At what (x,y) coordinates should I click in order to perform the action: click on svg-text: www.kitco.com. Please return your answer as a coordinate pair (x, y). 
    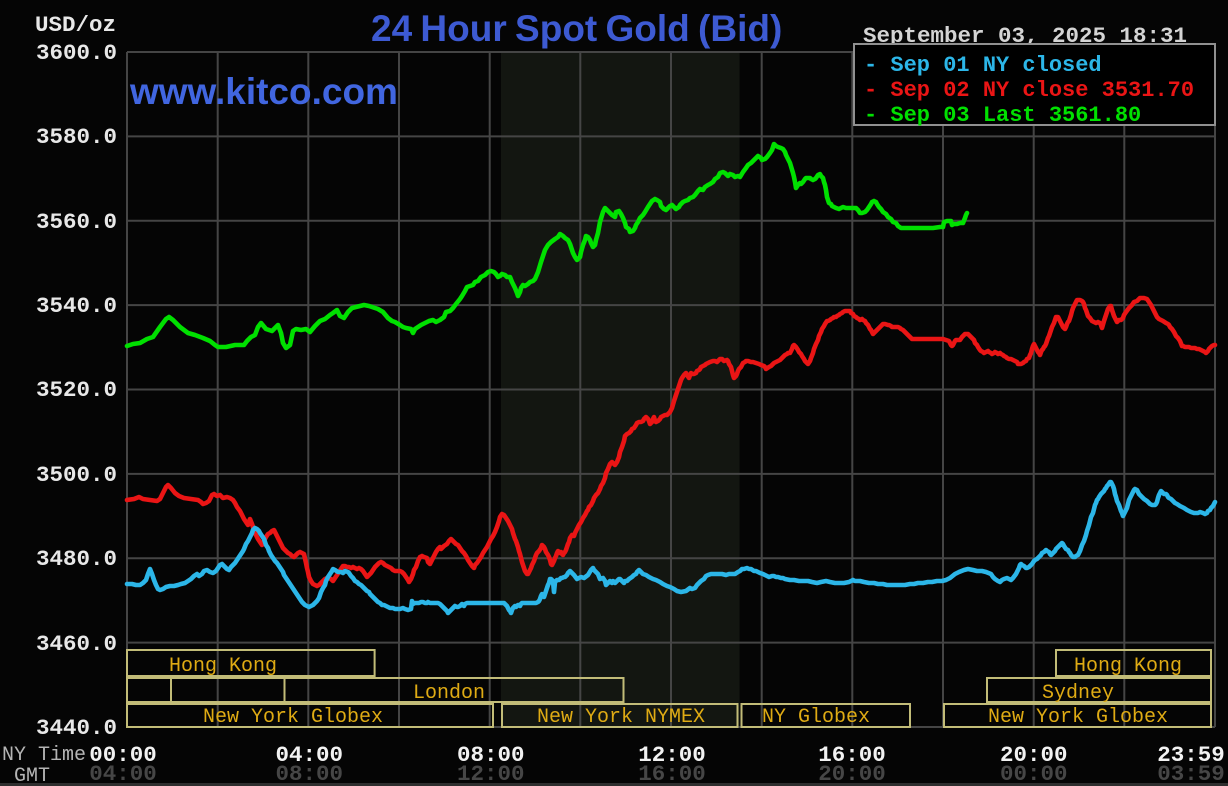
    Looking at the image, I should click on (263, 91).